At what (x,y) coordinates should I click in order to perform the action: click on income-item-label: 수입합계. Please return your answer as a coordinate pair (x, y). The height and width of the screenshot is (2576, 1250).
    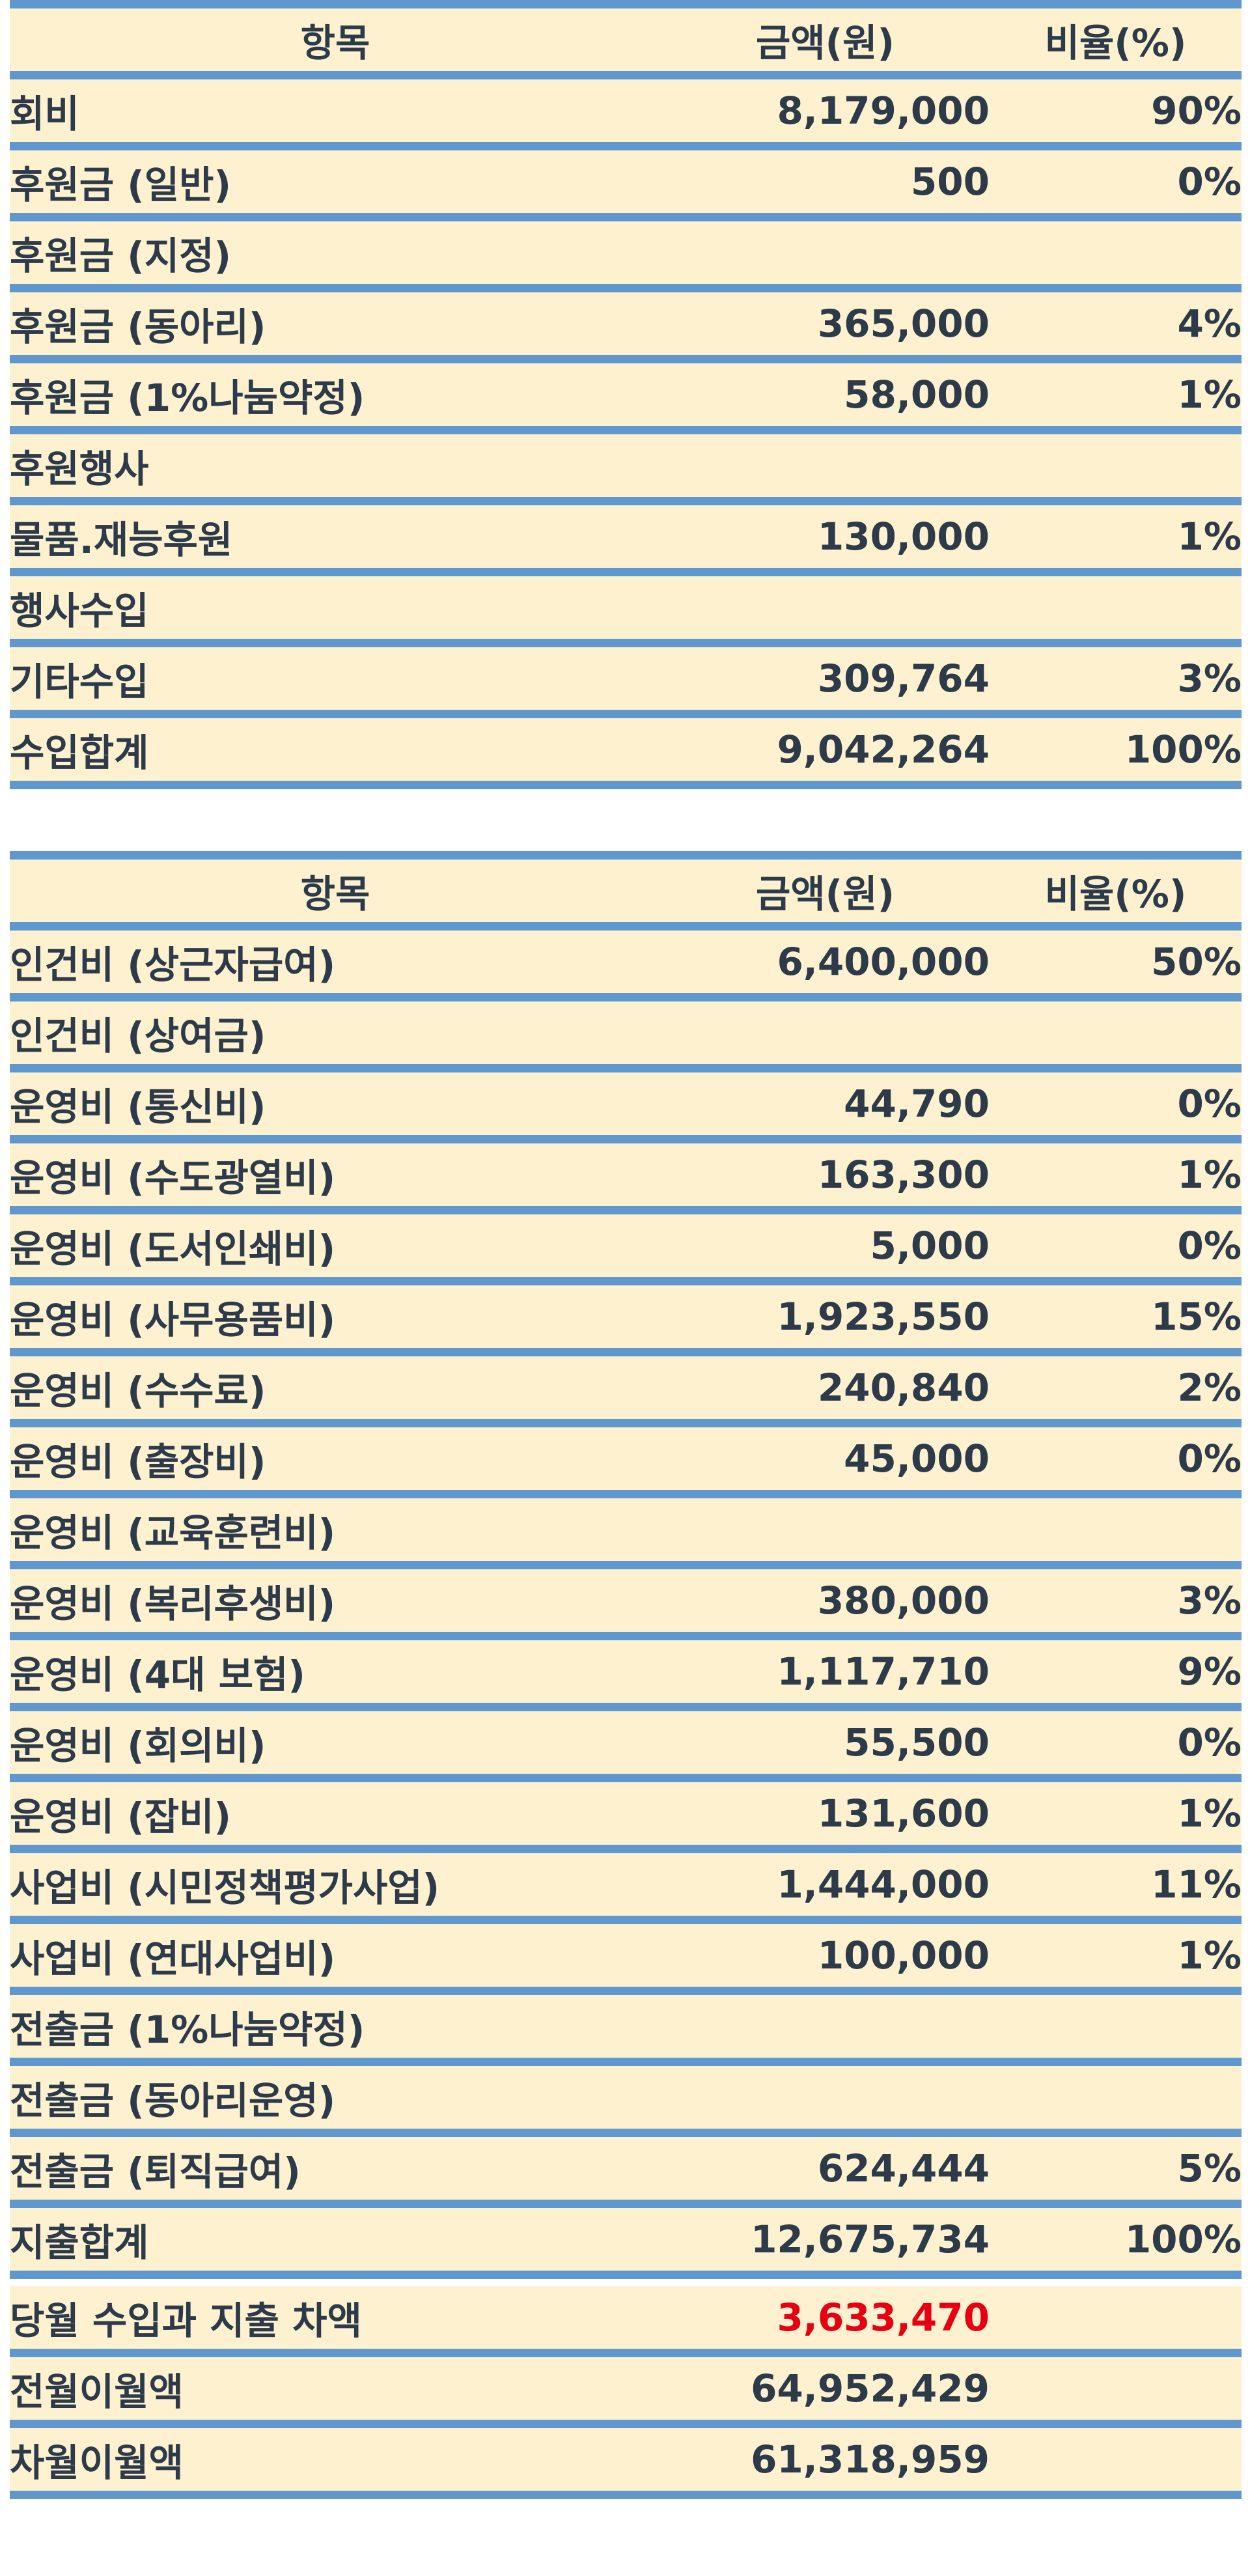
    Looking at the image, I should click on (335, 754).